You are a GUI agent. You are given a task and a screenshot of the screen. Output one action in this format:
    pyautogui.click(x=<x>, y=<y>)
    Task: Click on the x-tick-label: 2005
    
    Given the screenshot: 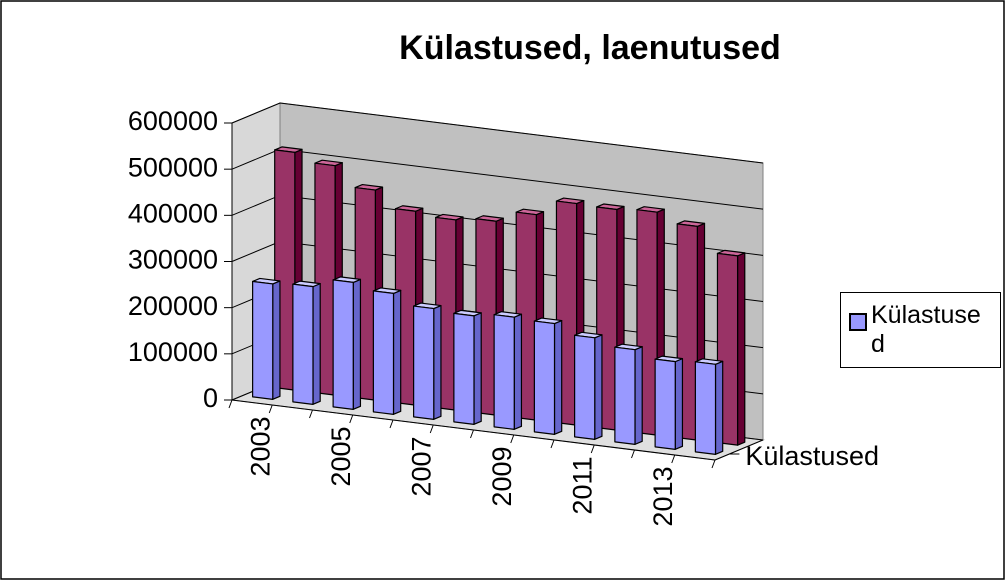 What is the action you would take?
    pyautogui.click(x=341, y=457)
    